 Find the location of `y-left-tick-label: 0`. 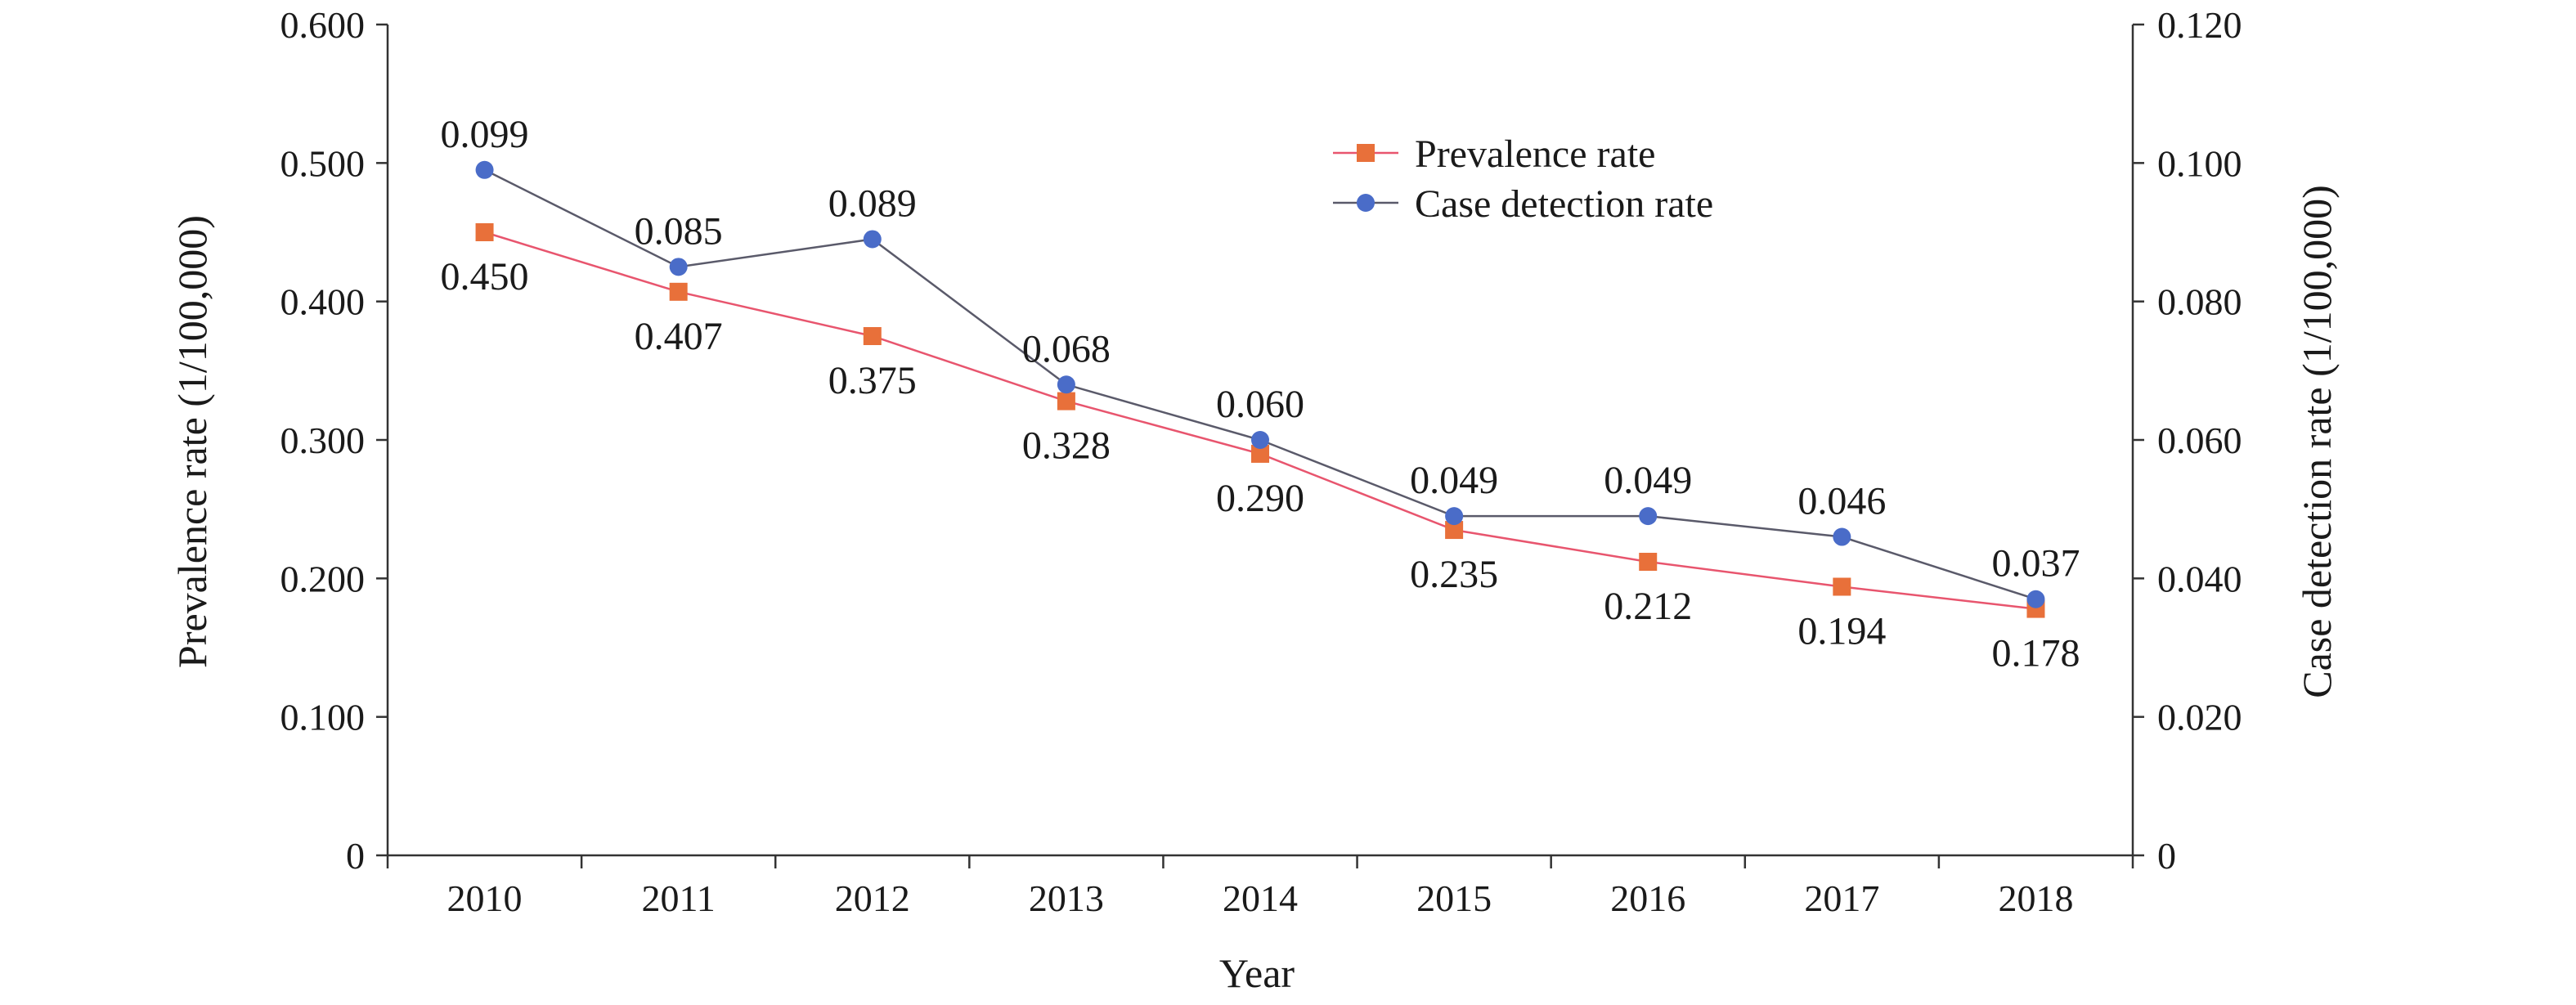

y-left-tick-label: 0 is located at coordinates (356, 856).